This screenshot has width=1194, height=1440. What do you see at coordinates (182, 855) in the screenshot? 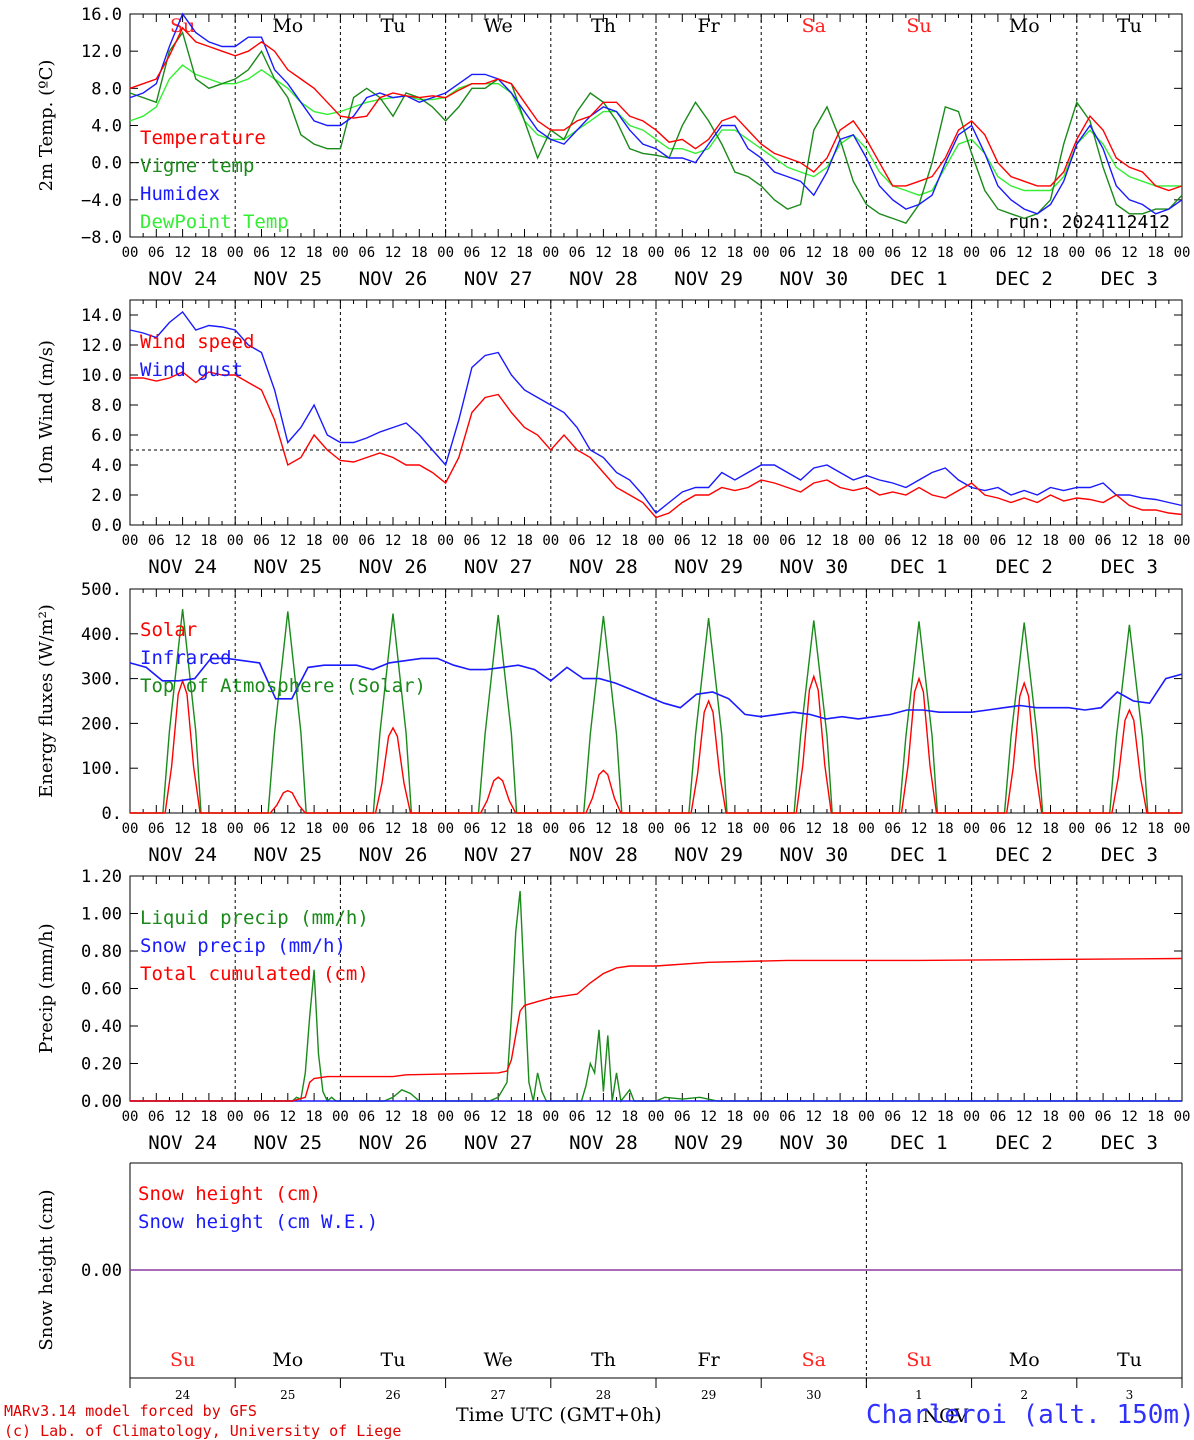
I see `date-label: NOV 24` at bounding box center [182, 855].